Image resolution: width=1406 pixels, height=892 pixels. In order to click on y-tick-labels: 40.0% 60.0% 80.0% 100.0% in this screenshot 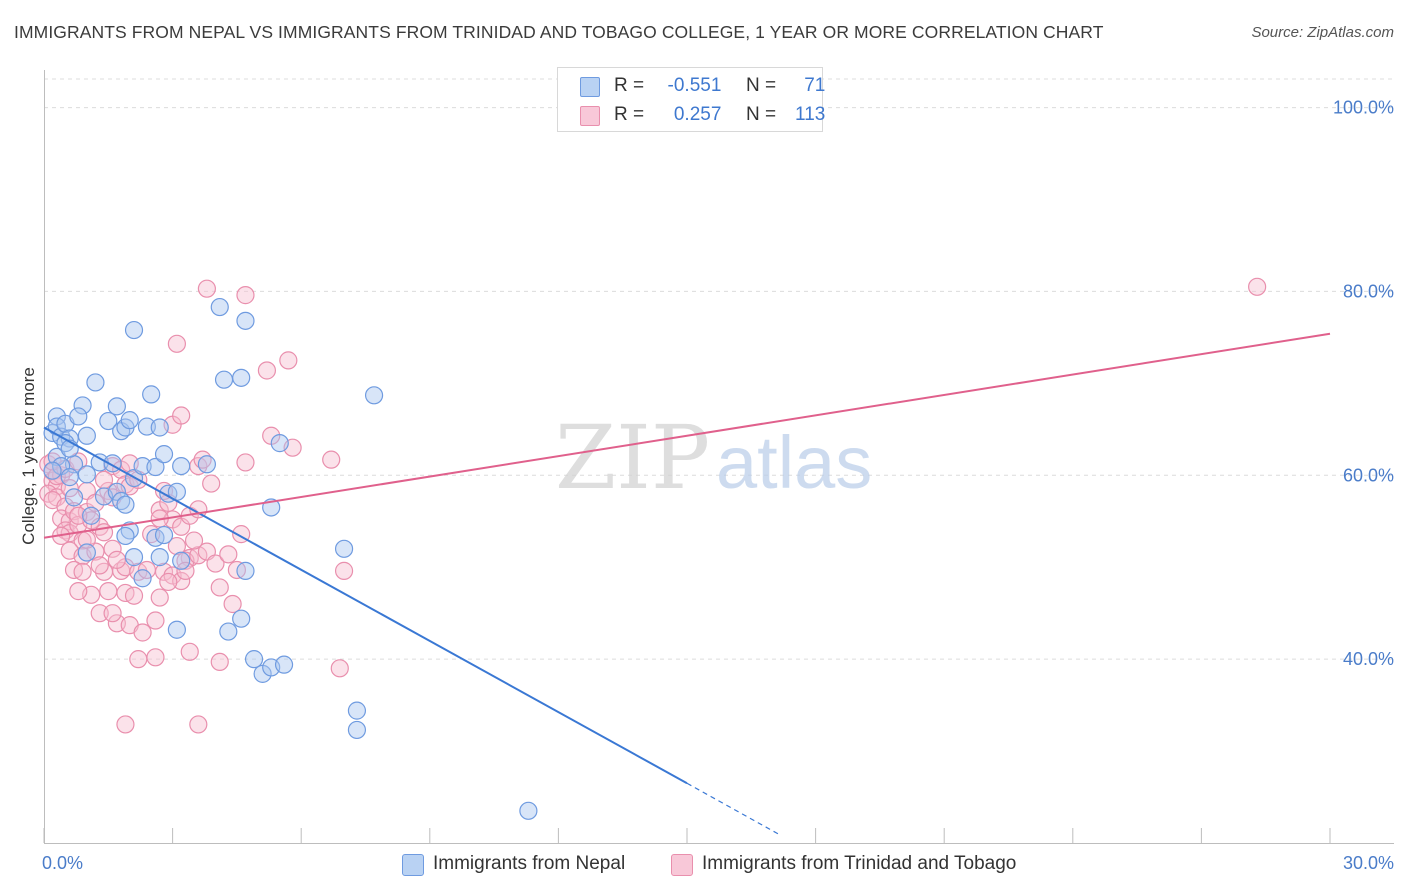, I will do `click(1363, 384)`.